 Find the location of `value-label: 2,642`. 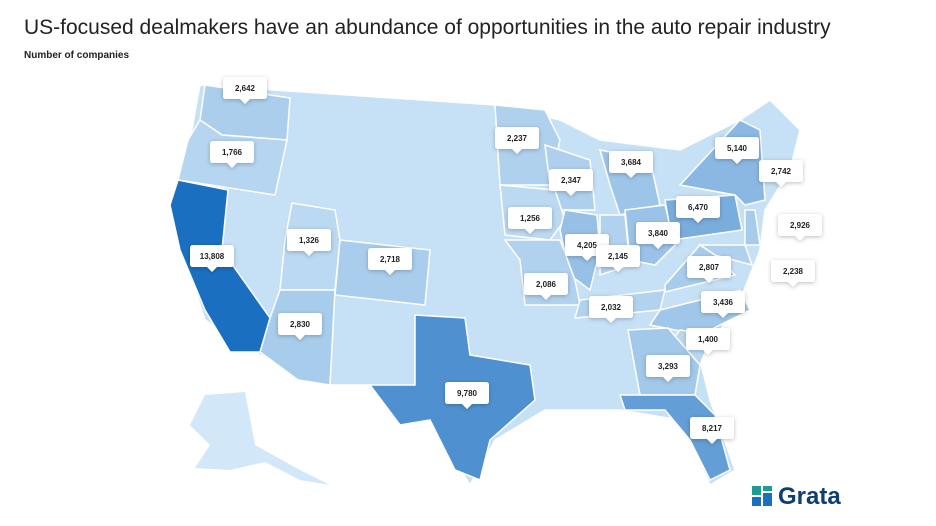

value-label: 2,642 is located at coordinates (245, 88).